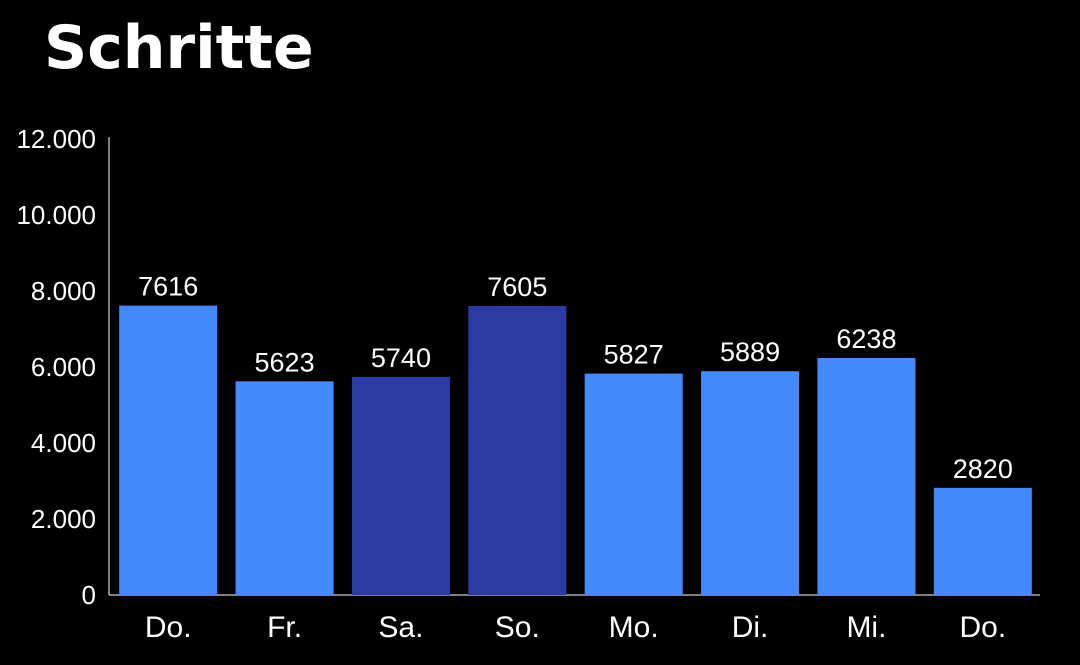 The height and width of the screenshot is (665, 1080). I want to click on y-tick-label: 8.000, so click(63, 291).